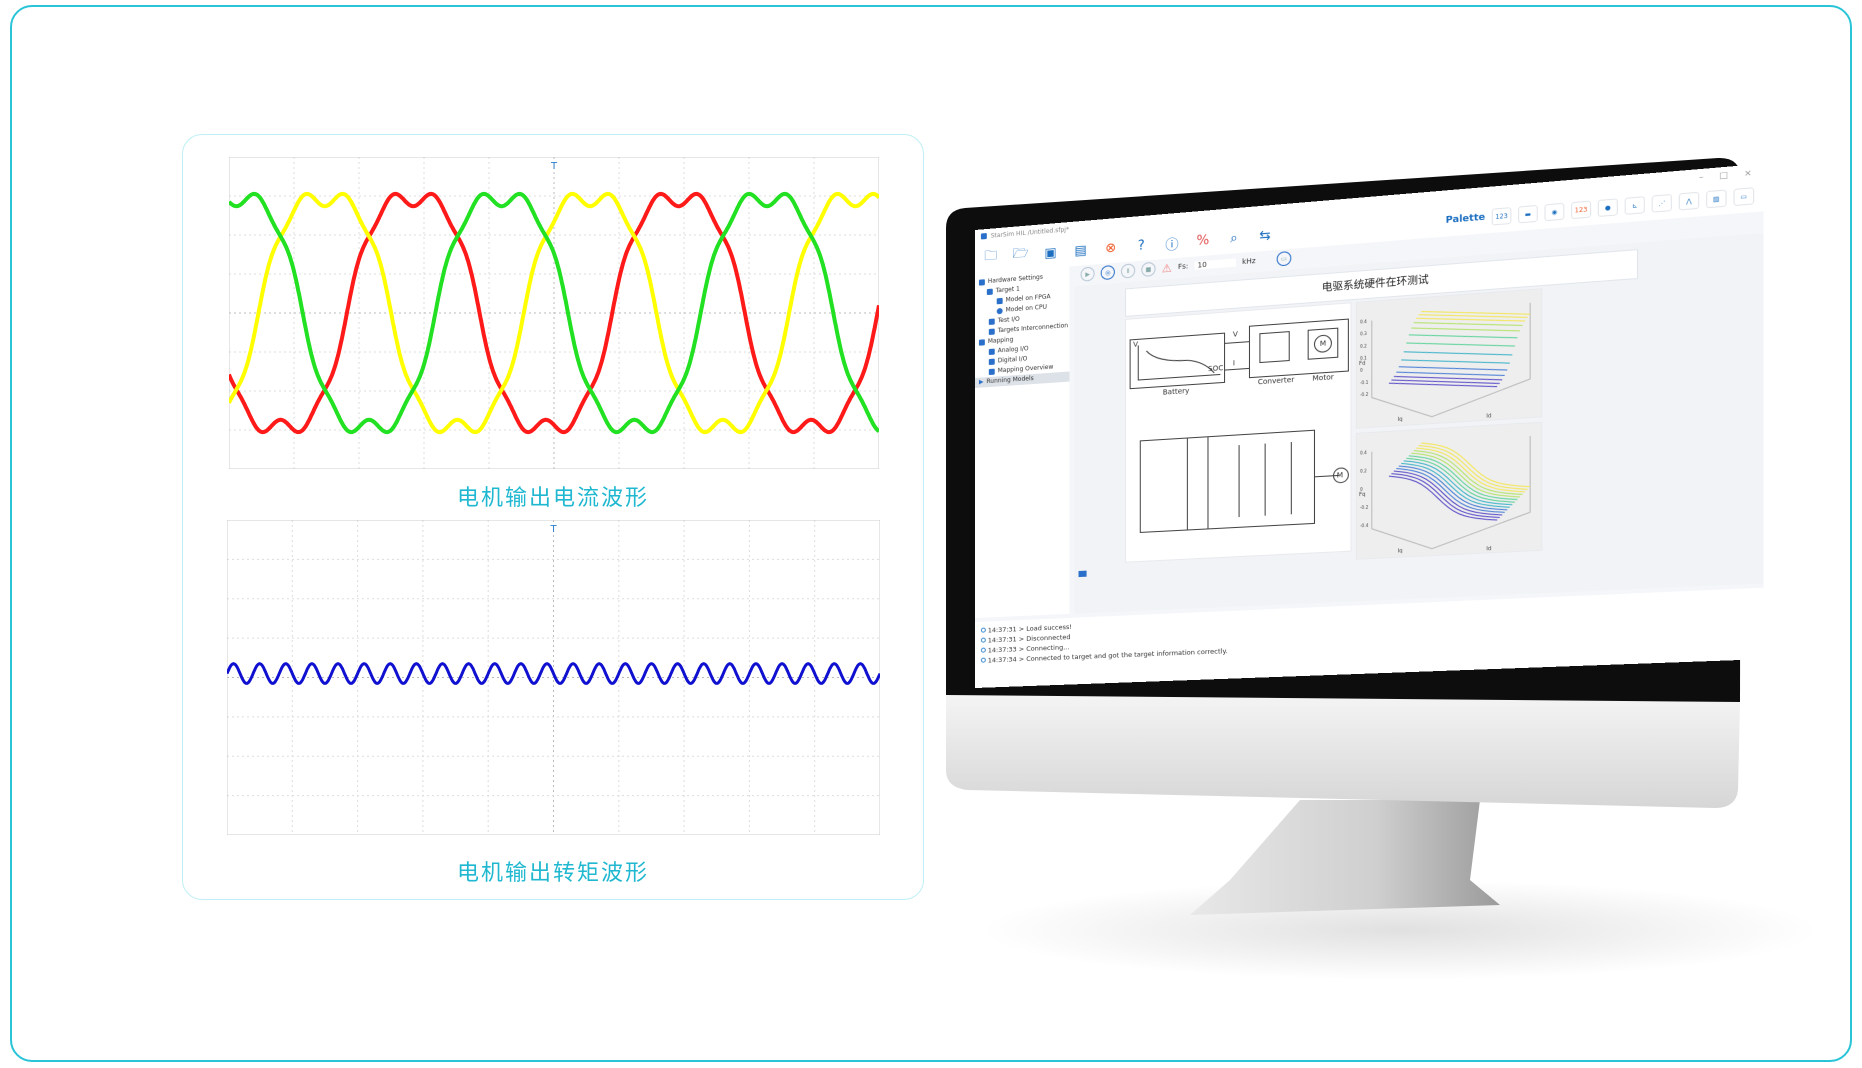 This screenshot has height=1068, width=1862. I want to click on battery-soc-label: SOC, so click(1215, 369).